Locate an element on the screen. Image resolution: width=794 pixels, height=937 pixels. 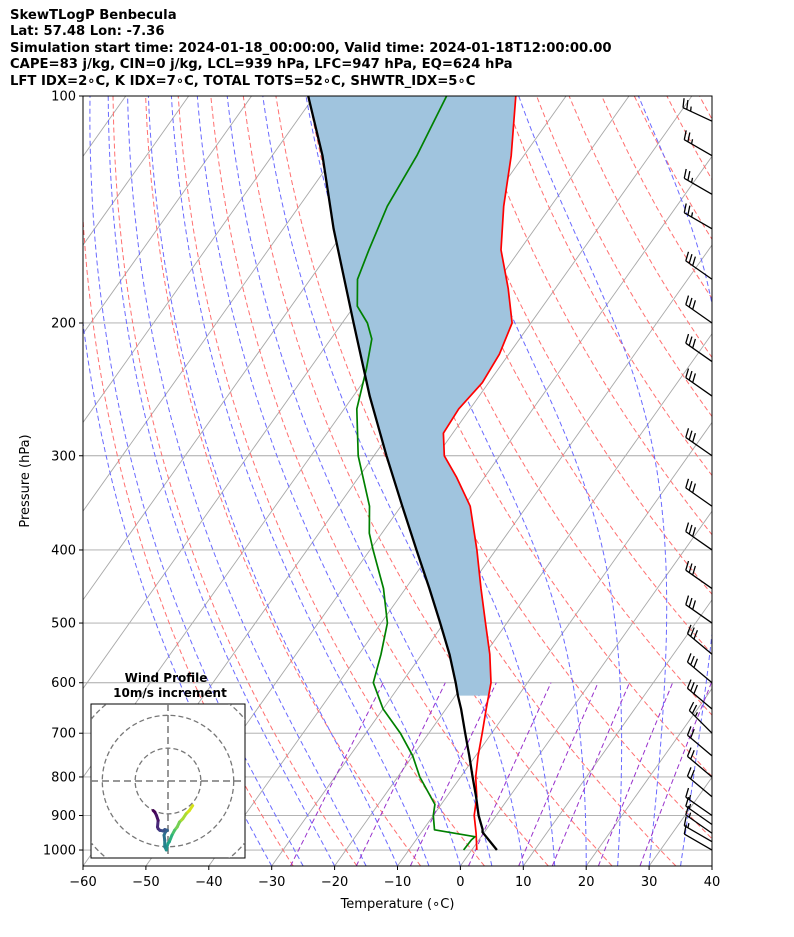
y-axis-label: Pressure (hPa) is located at coordinates (25, 480).